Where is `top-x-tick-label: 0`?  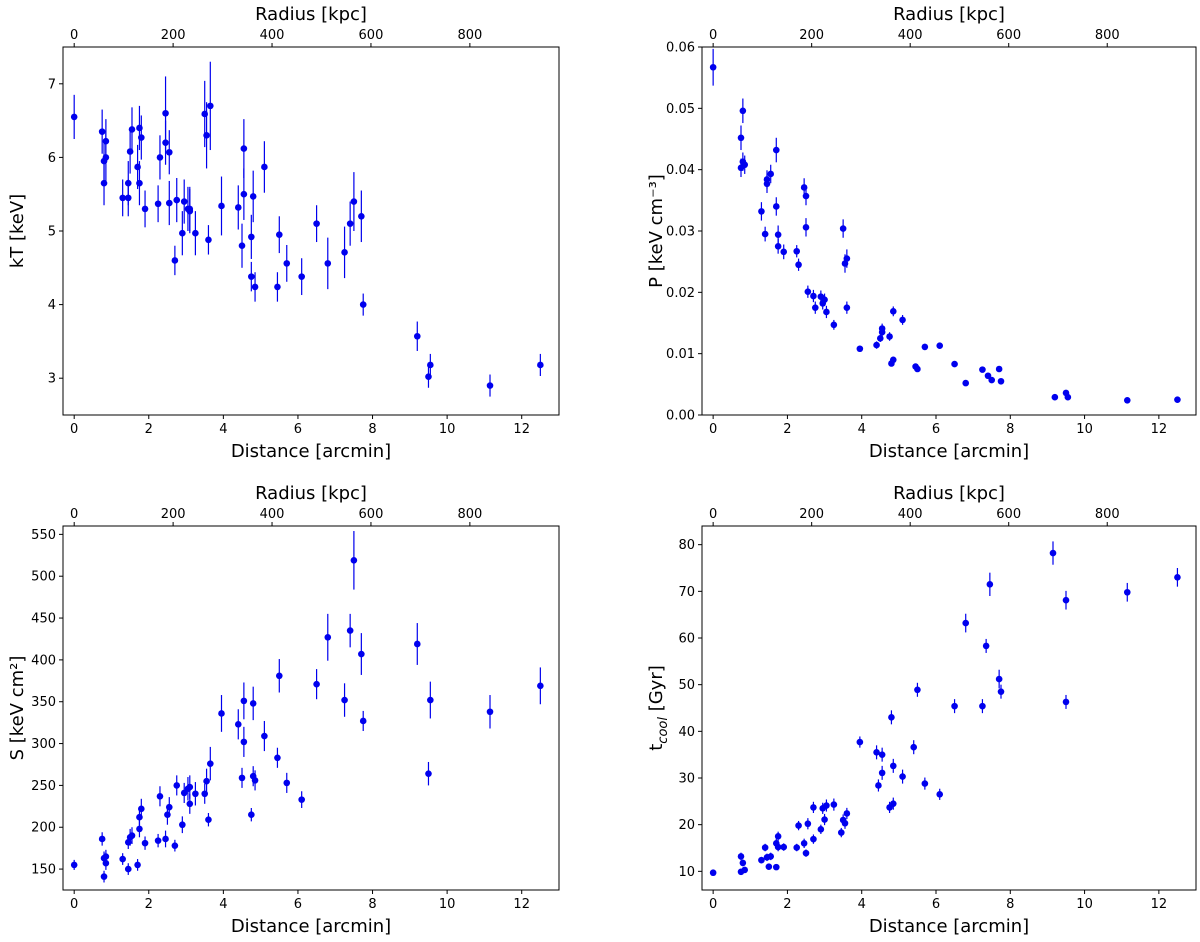 top-x-tick-label: 0 is located at coordinates (74, 35).